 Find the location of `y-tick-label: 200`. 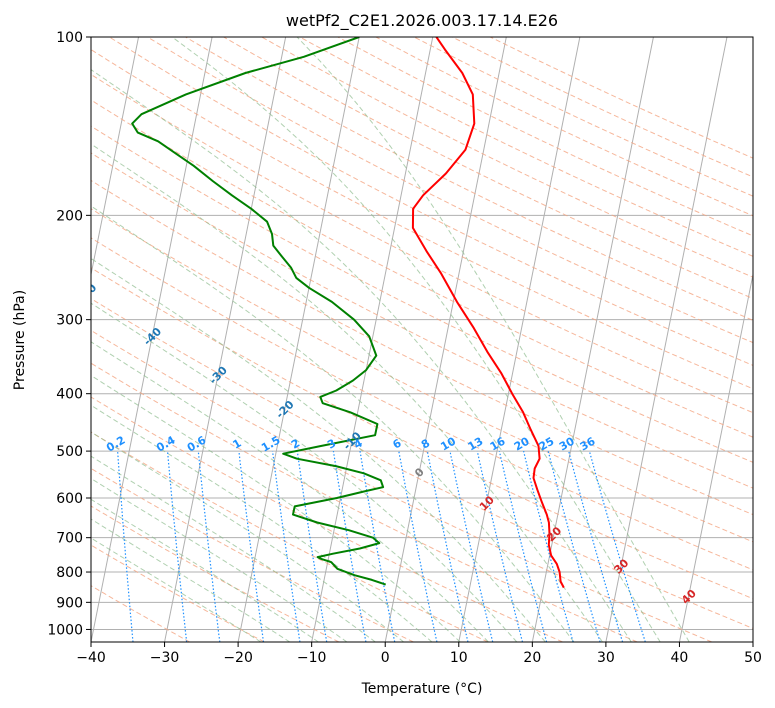

y-tick-label: 200 is located at coordinates (69, 216).